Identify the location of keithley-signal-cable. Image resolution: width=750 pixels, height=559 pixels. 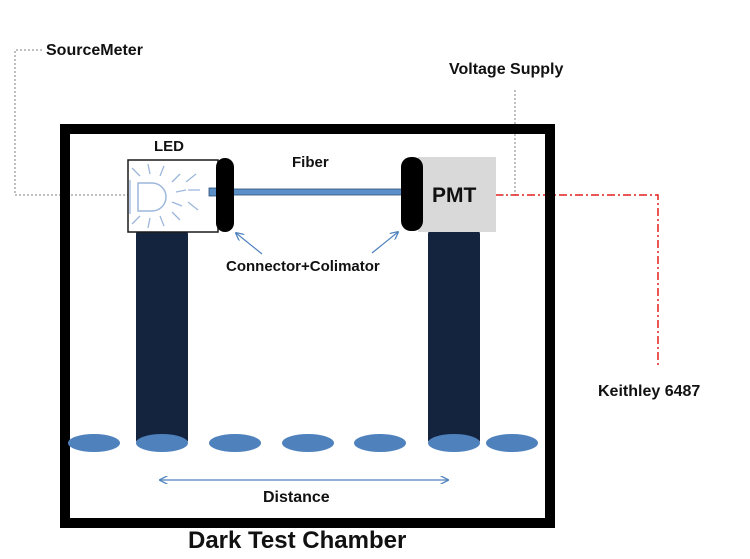
(577, 279).